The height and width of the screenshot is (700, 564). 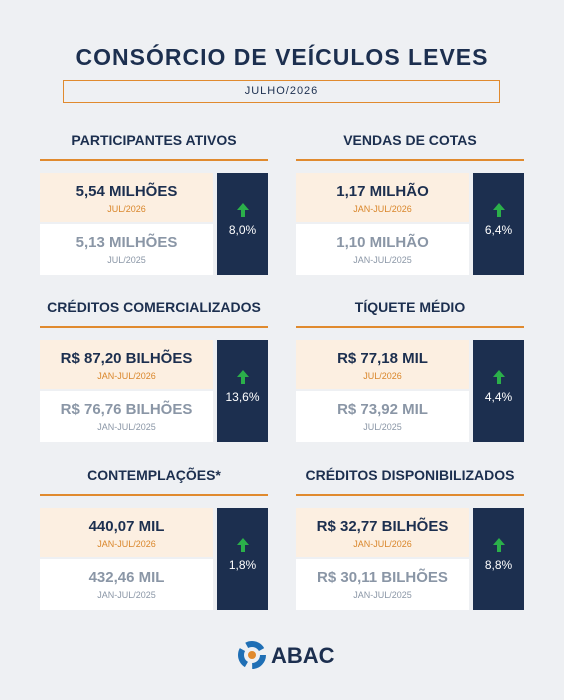 I want to click on current-value: R$ 32,77 BILHÕES, so click(x=382, y=526).